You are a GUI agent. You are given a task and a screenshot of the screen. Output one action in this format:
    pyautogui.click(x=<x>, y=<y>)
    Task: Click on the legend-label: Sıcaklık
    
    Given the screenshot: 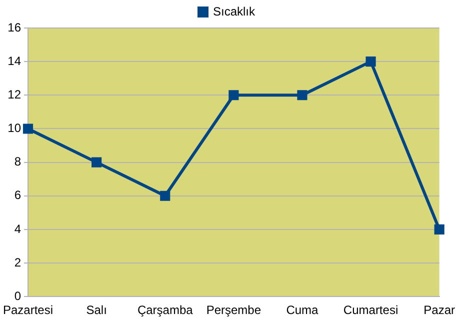 What is the action you would take?
    pyautogui.click(x=234, y=11)
    